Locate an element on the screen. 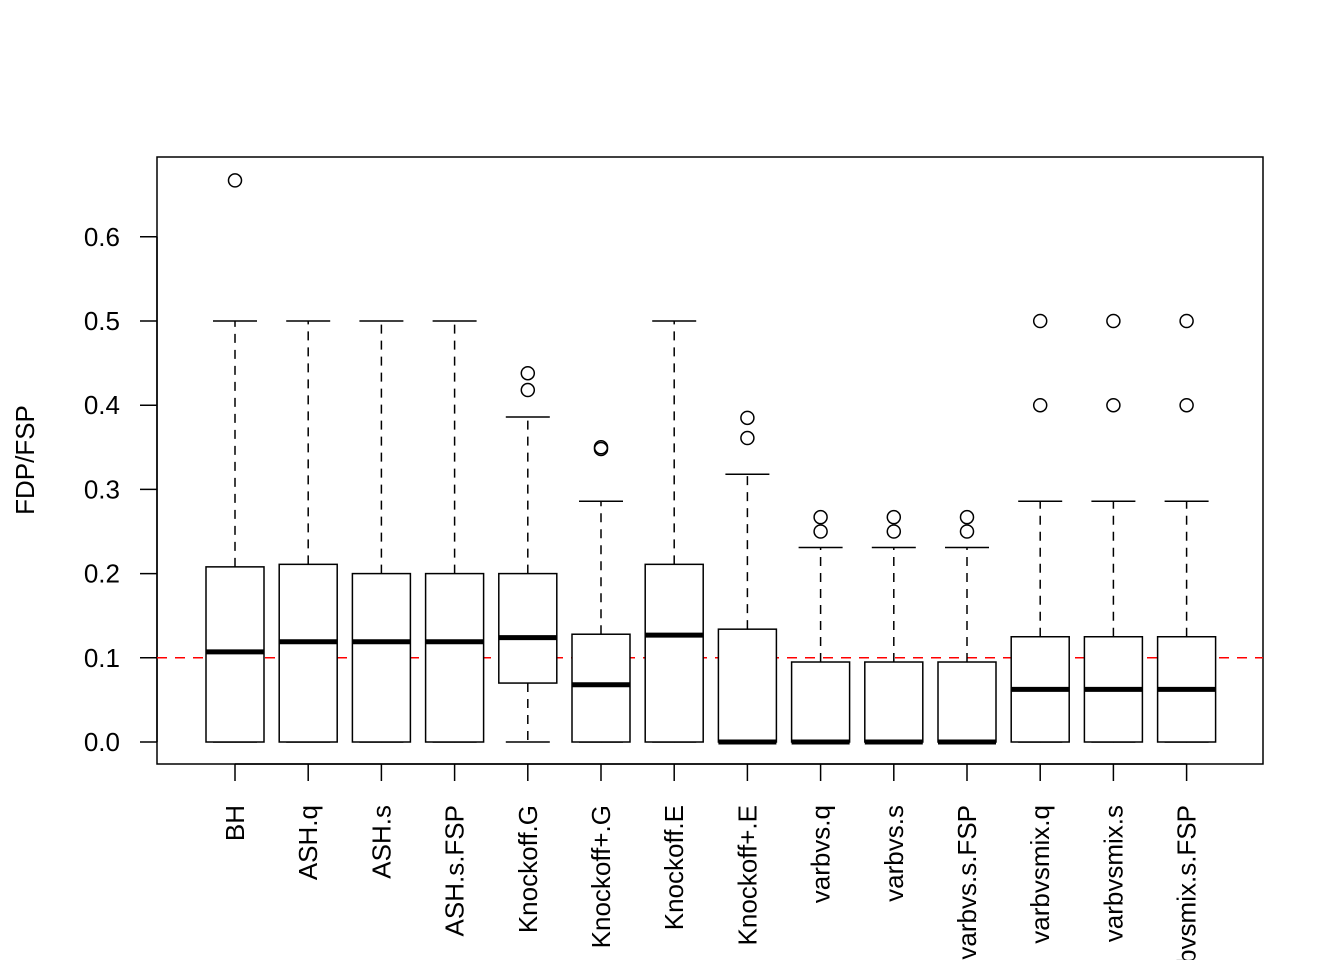 The width and height of the screenshot is (1344, 960). y-tick-label: 0.5 is located at coordinates (102, 321).